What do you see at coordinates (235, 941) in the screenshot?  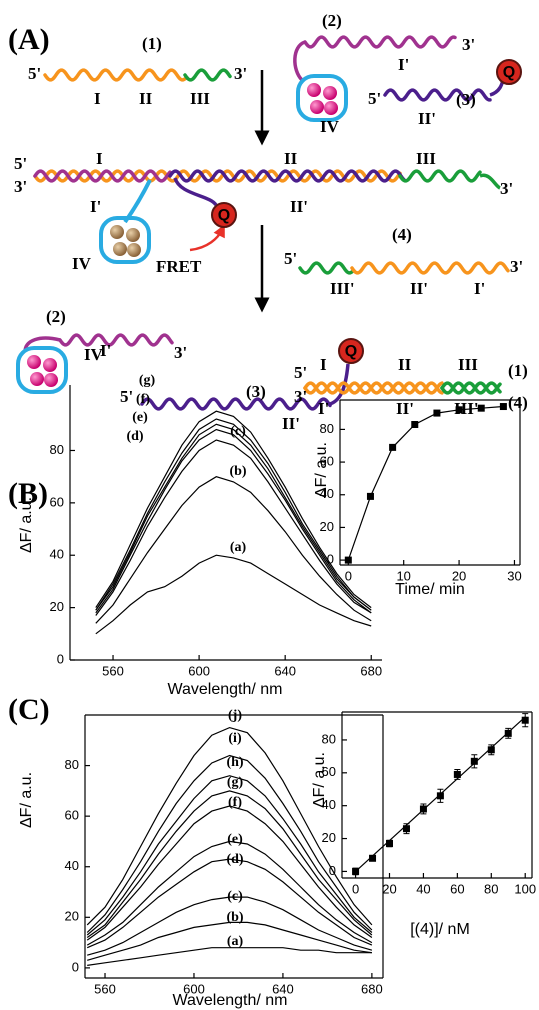 I see `curve-label: (a)` at bounding box center [235, 941].